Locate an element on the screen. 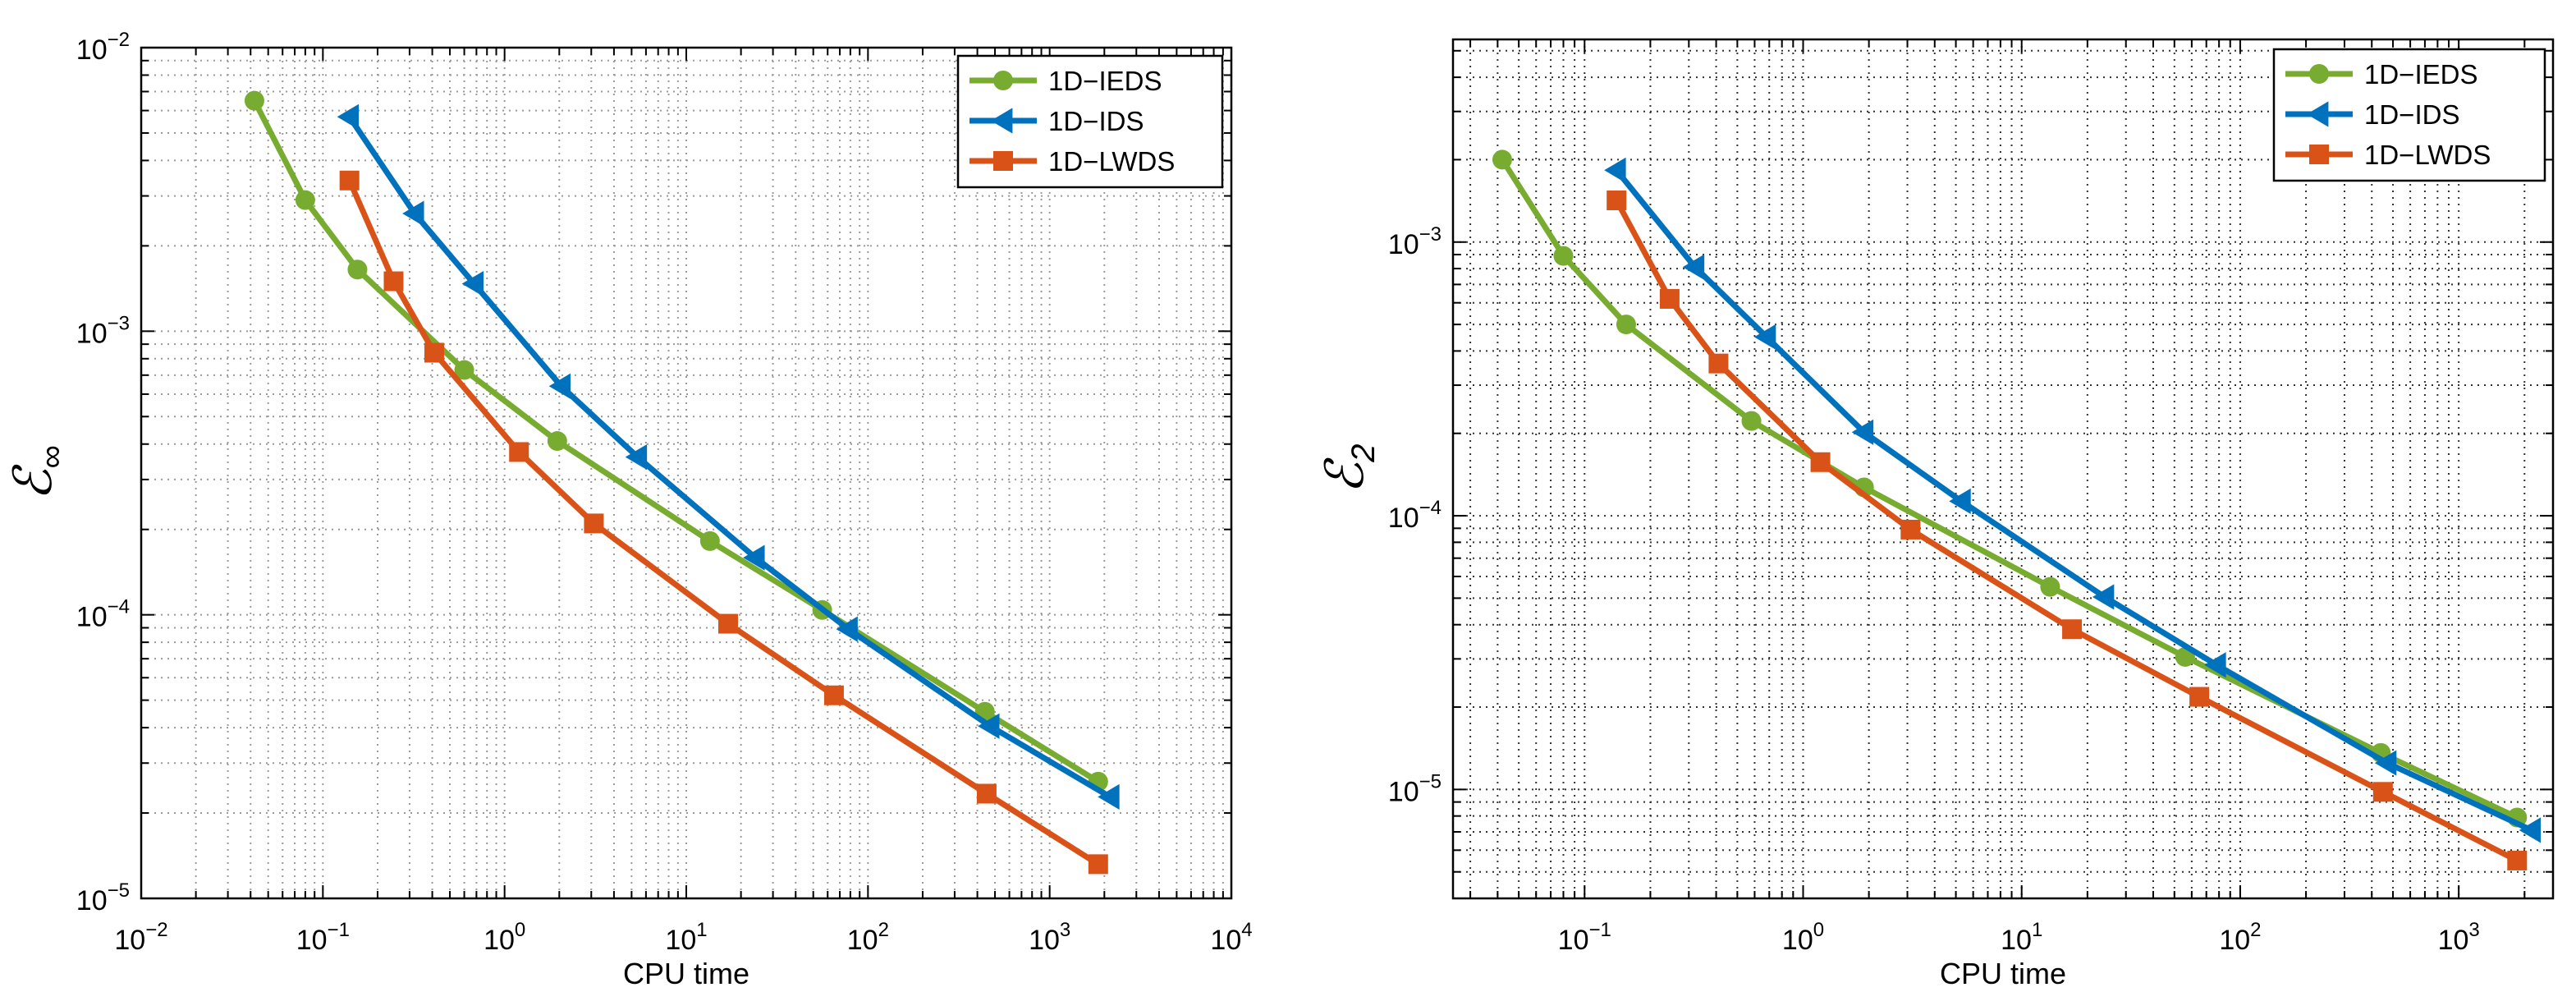 The image size is (2576, 992). y-tick-label: 10⁻² is located at coordinates (103, 47).